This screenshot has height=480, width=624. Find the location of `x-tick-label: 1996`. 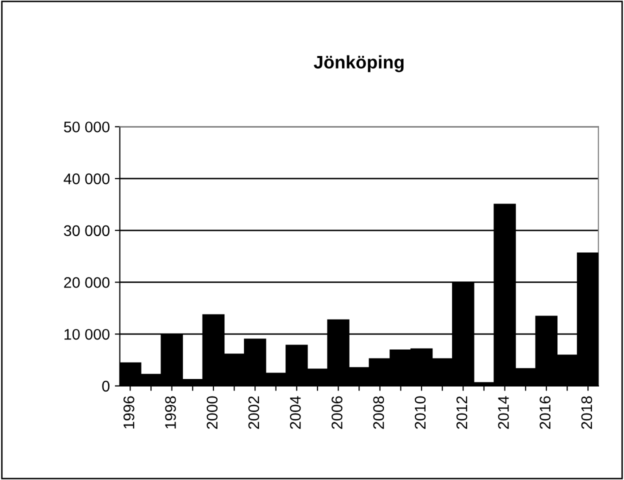

x-tick-label: 1996 is located at coordinates (128, 412).